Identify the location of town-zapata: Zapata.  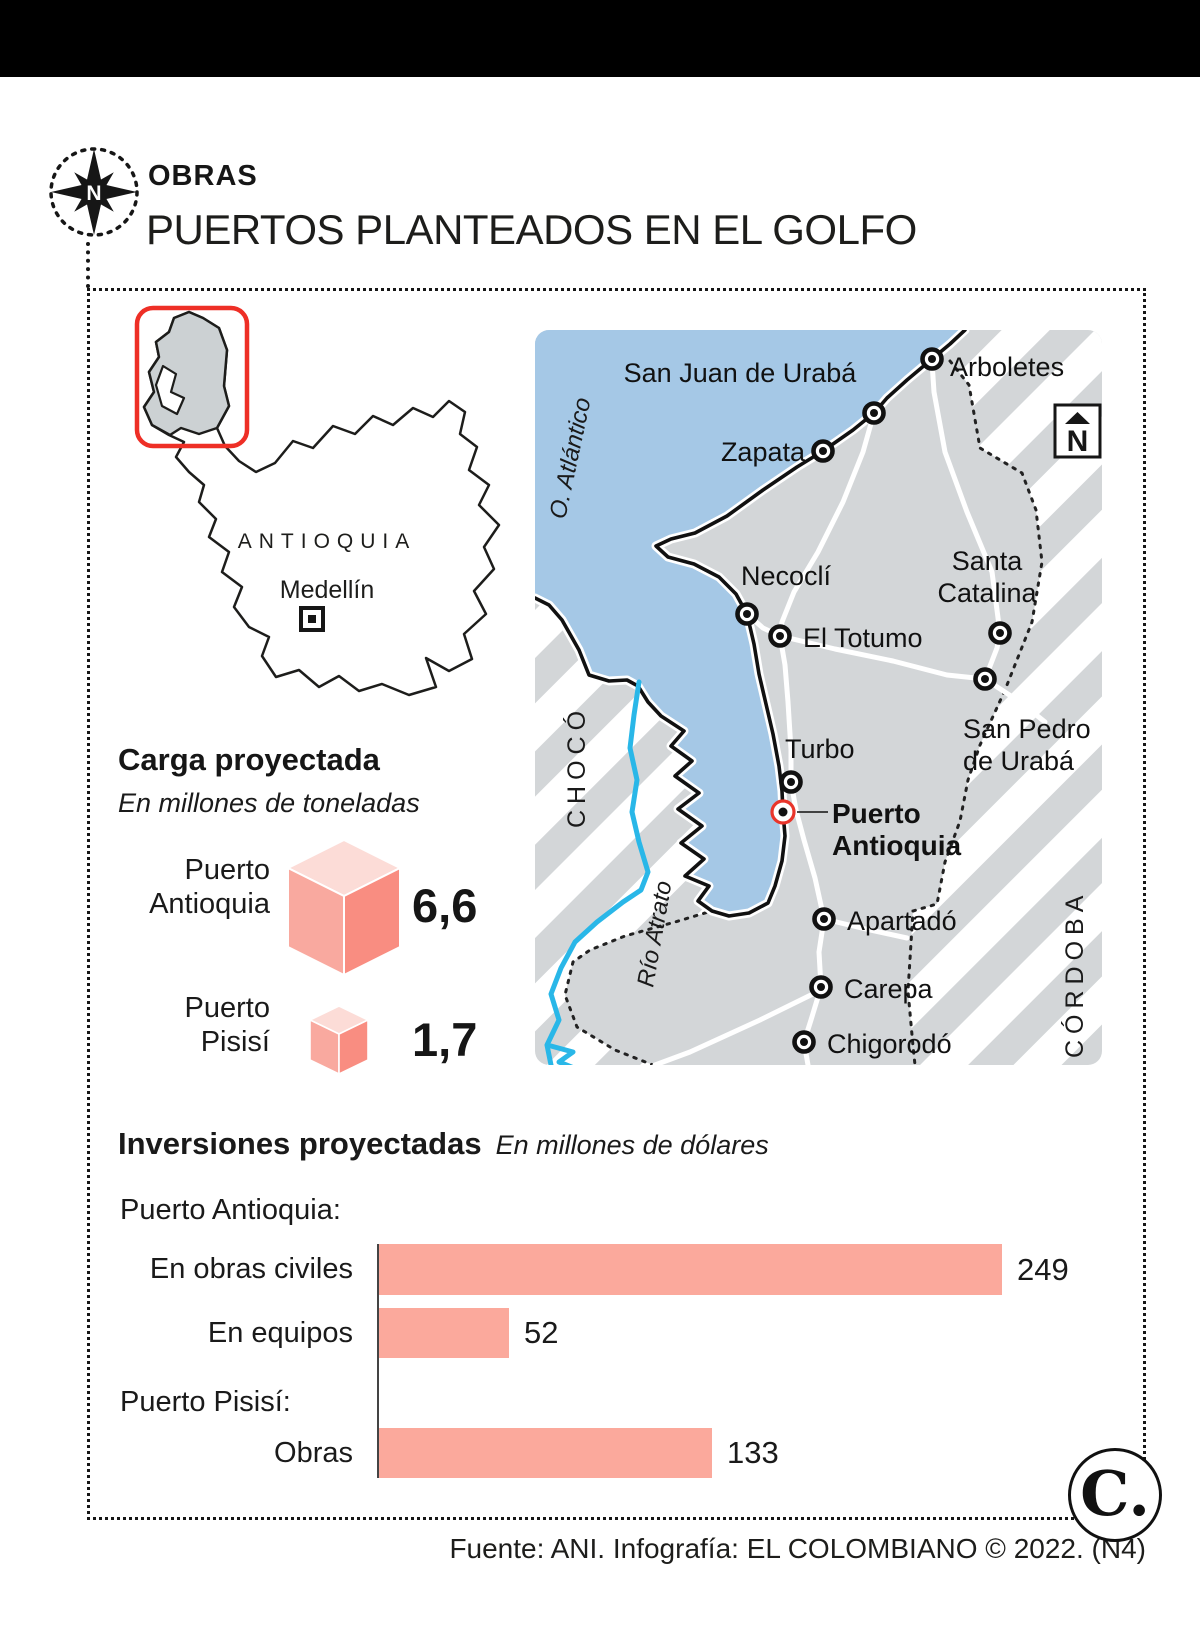
(778, 452).